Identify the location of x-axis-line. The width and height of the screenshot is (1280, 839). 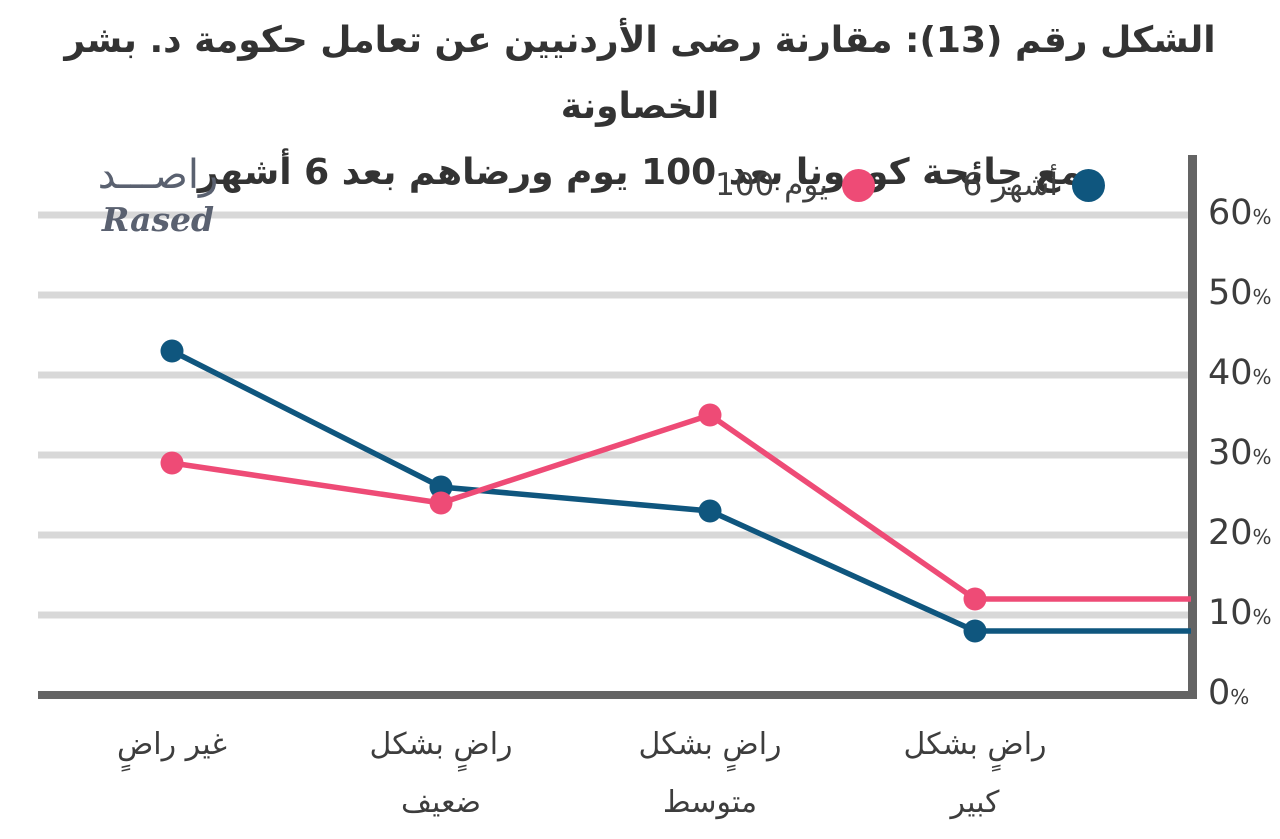
(617, 695).